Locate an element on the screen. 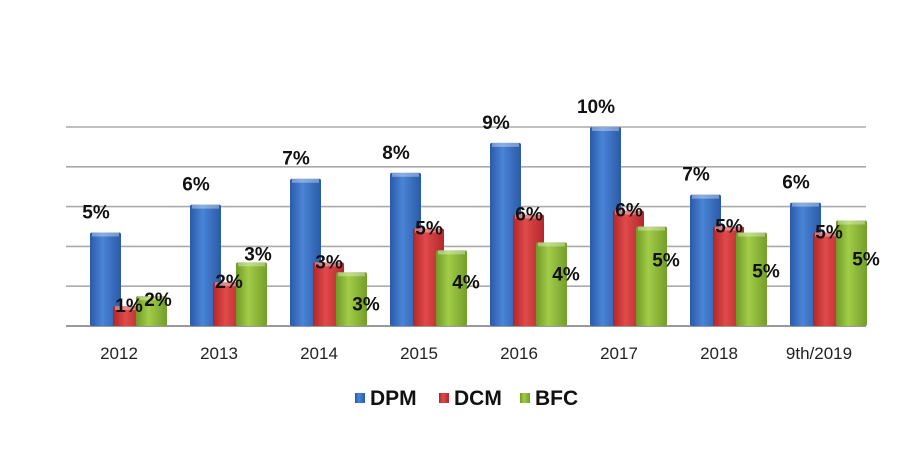 The width and height of the screenshot is (917, 472). legend: DPM DCM BFC is located at coordinates (466, 398).